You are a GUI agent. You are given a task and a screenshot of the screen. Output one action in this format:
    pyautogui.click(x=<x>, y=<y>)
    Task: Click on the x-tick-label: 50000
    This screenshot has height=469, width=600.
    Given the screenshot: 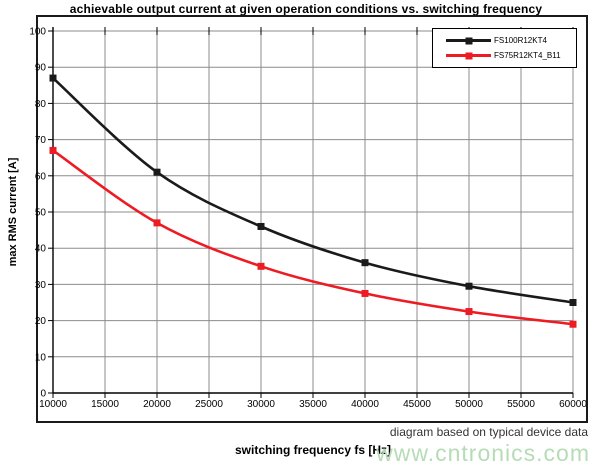 What is the action you would take?
    pyautogui.click(x=469, y=404)
    